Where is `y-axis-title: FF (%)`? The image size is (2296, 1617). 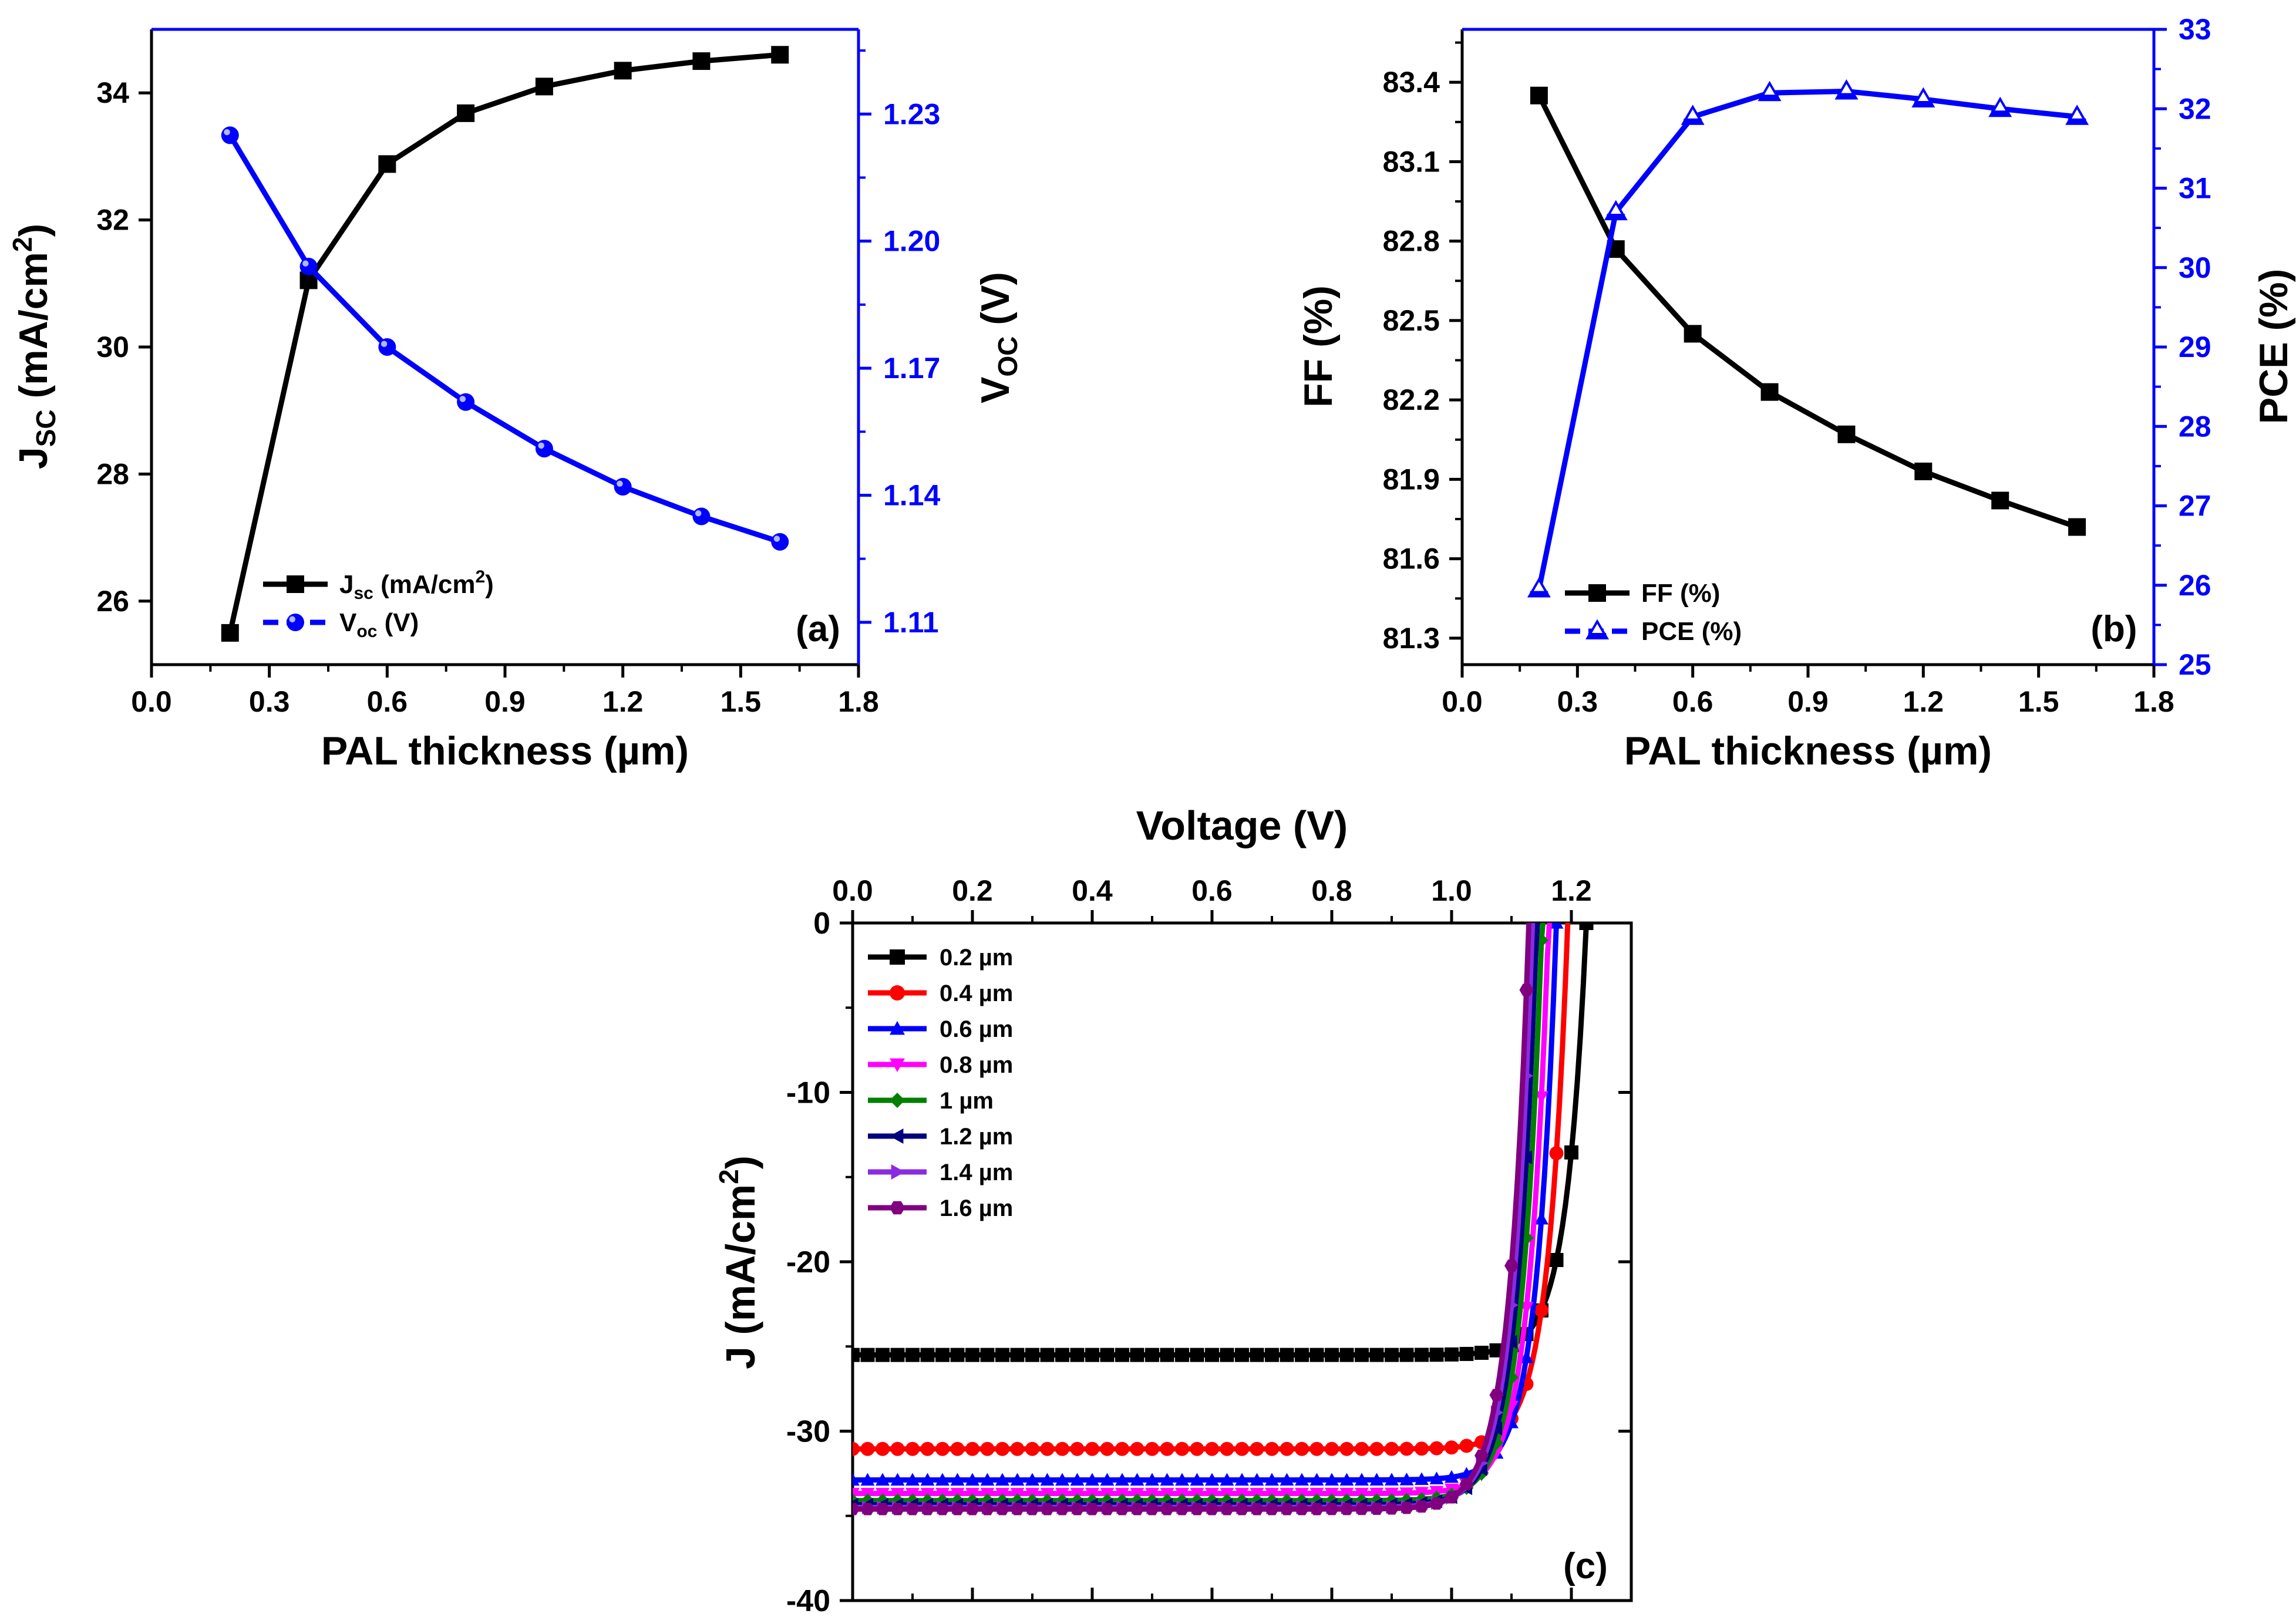 y-axis-title: FF (%) is located at coordinates (1318, 346).